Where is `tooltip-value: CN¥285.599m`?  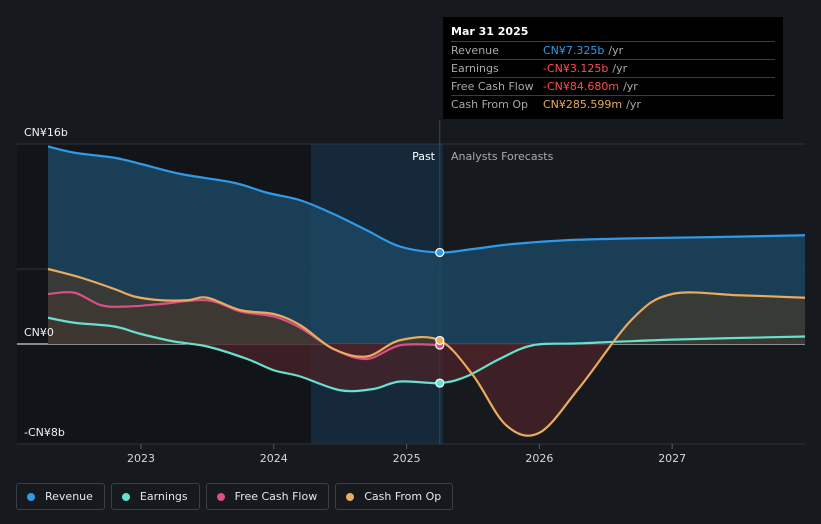 tooltip-value: CN¥285.599m is located at coordinates (583, 104).